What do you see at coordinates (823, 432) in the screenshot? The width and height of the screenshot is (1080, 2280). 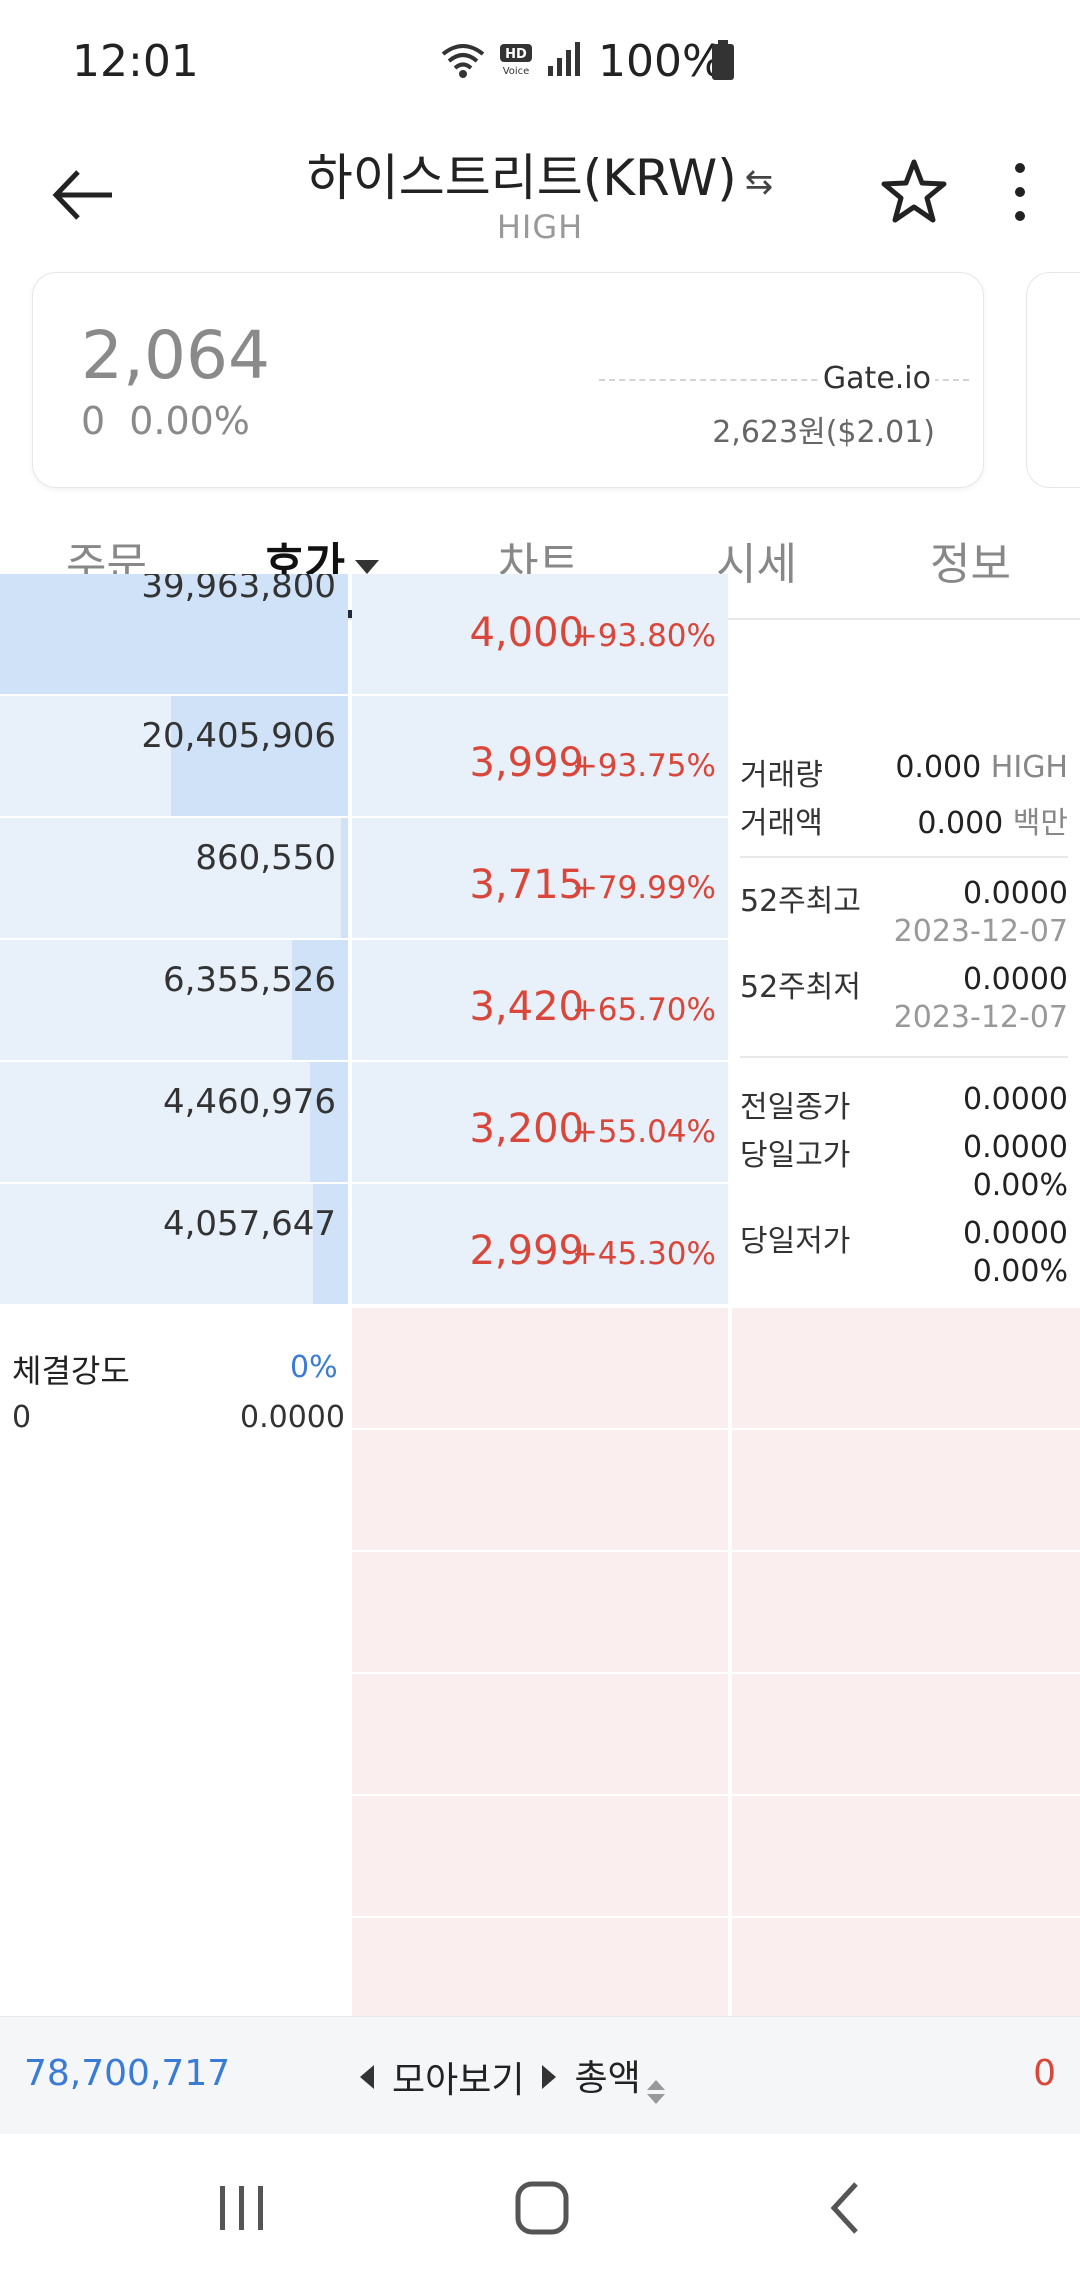 I see `ref-exchange-price: 2,623원($2.01)` at bounding box center [823, 432].